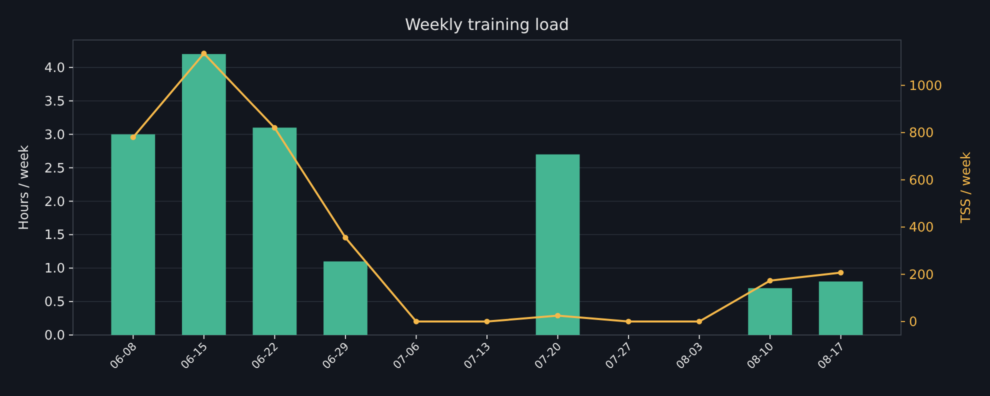 Image resolution: width=990 pixels, height=396 pixels. Describe the element at coordinates (54, 269) in the screenshot. I see `y-tick-label: 1.0` at that location.